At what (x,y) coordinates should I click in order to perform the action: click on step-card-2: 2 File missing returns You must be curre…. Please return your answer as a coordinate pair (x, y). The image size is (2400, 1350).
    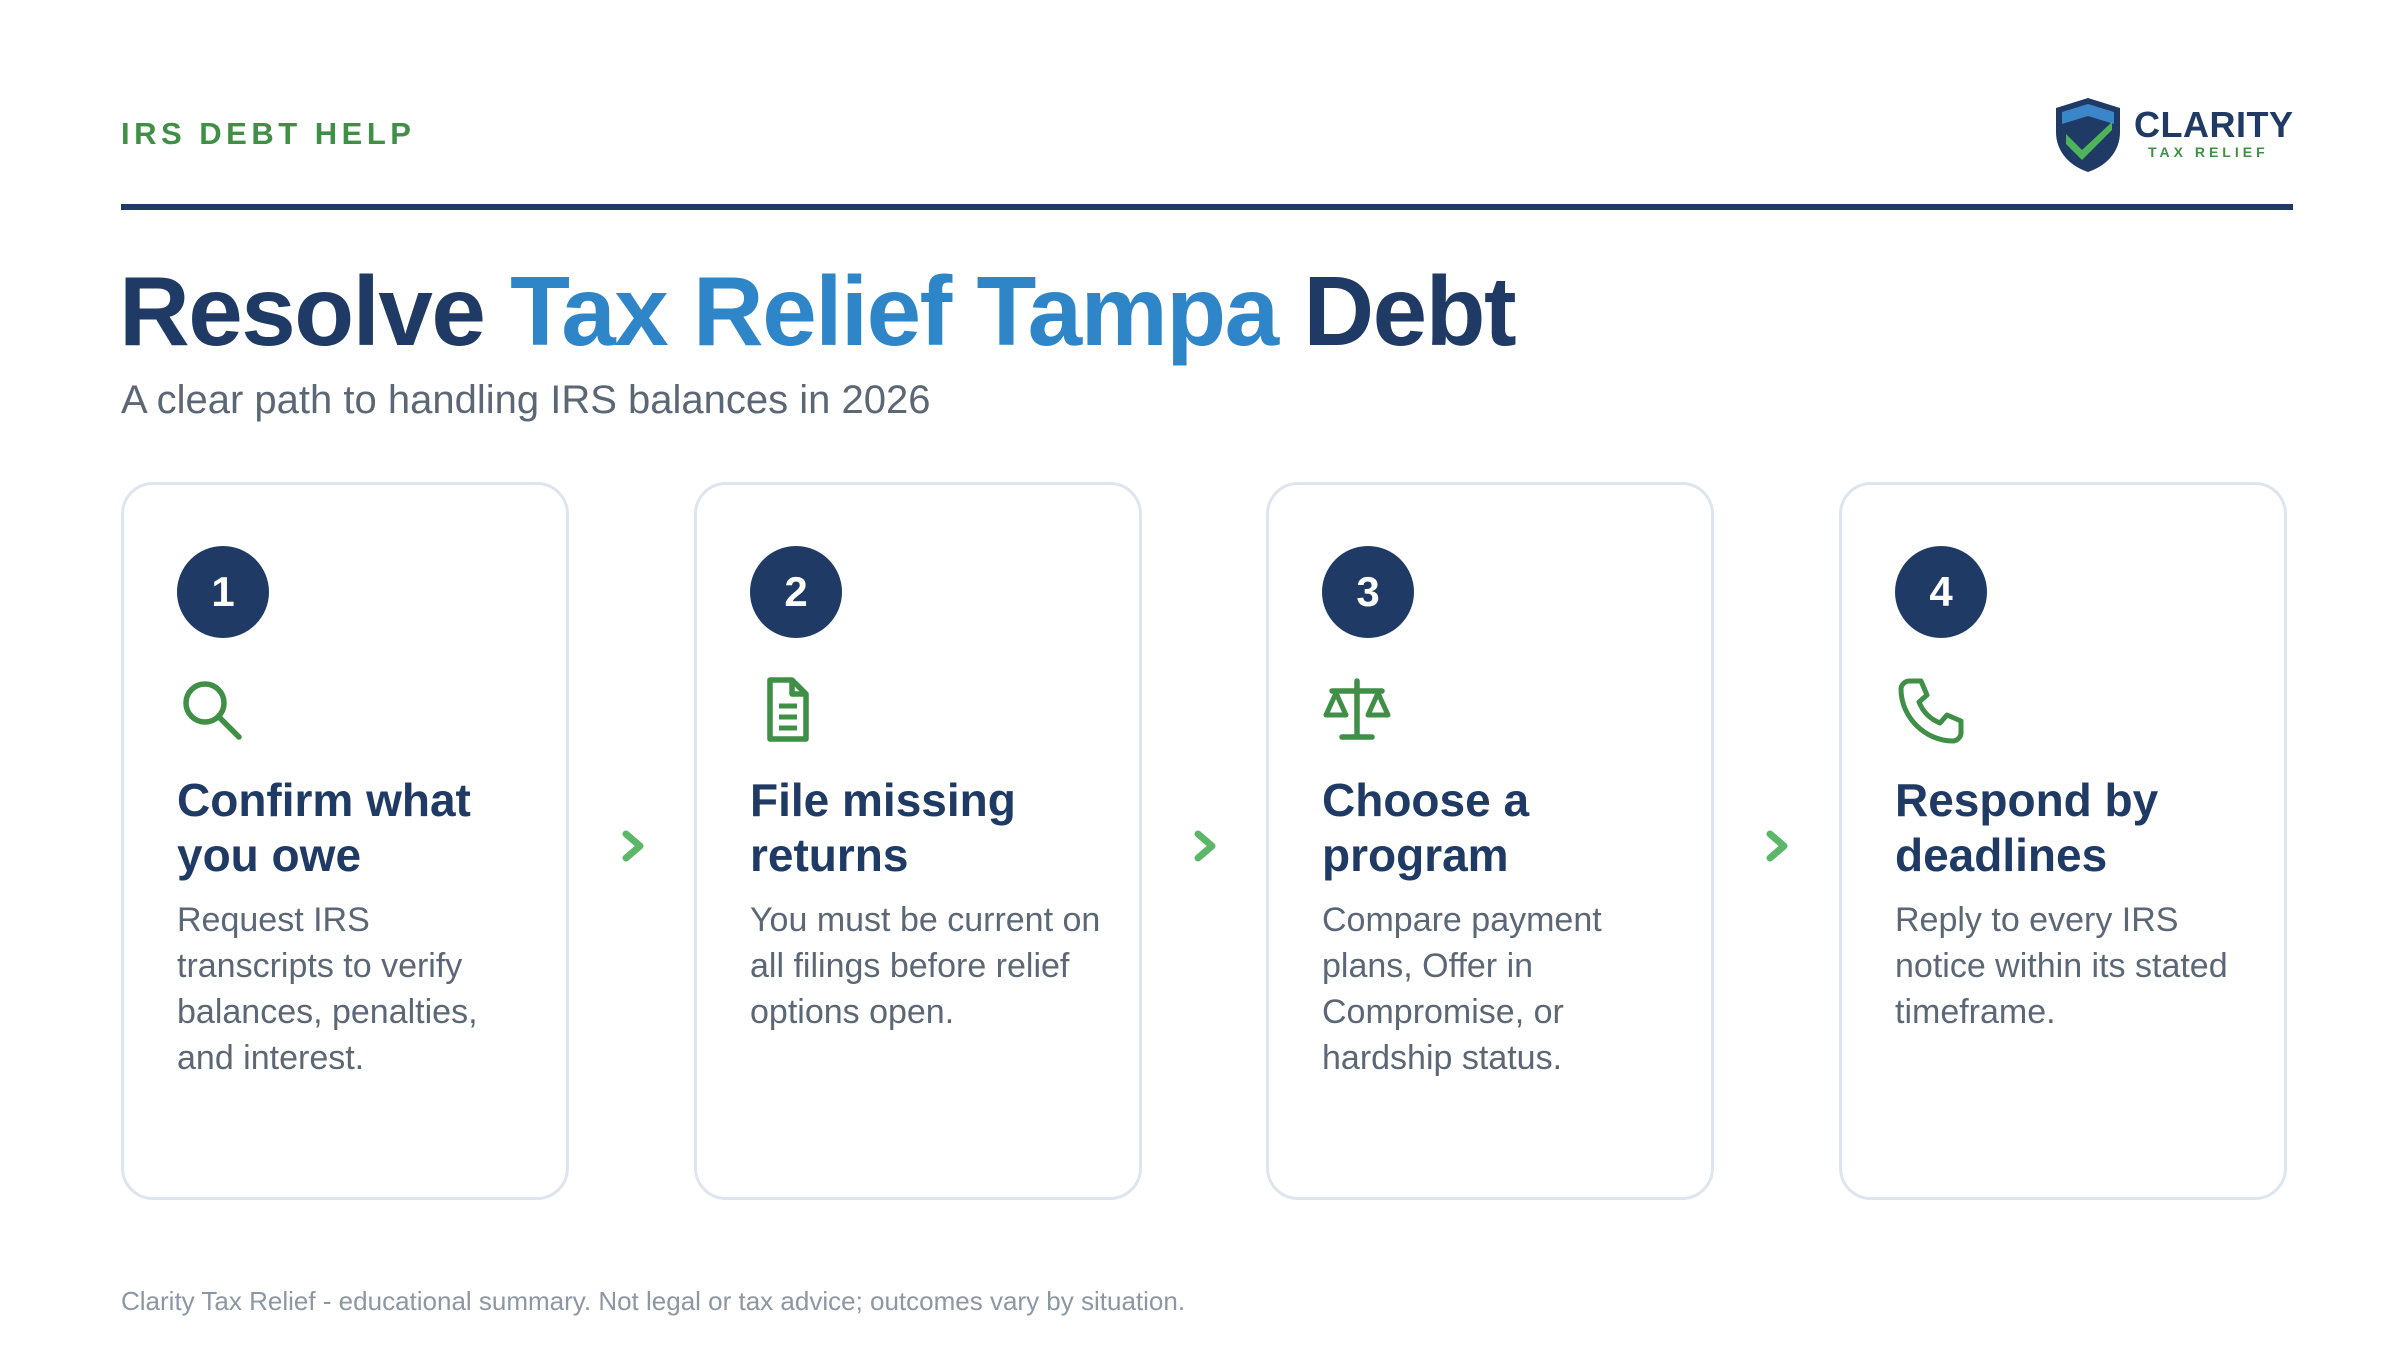
    Looking at the image, I should click on (918, 841).